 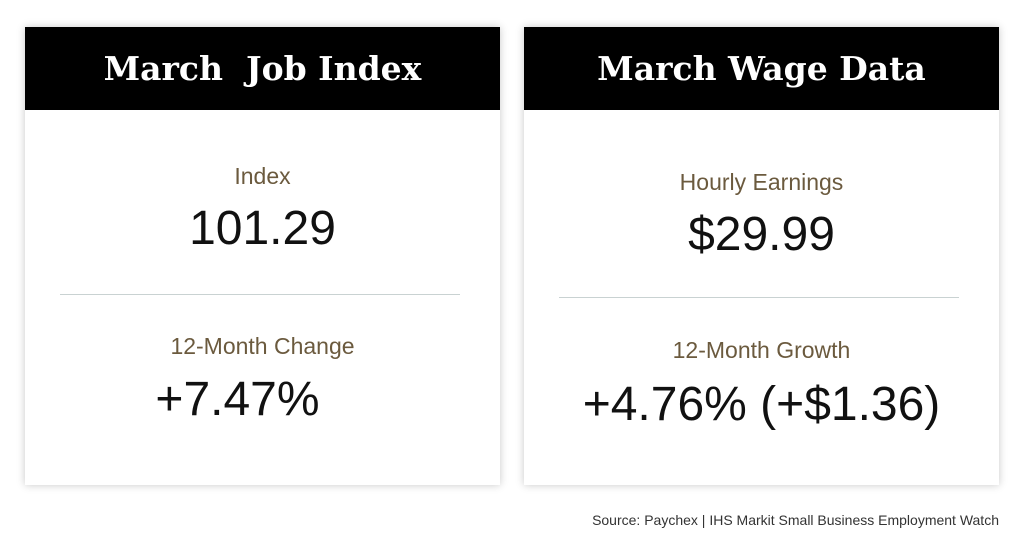 I want to click on index-value: 101.29, so click(x=262, y=228).